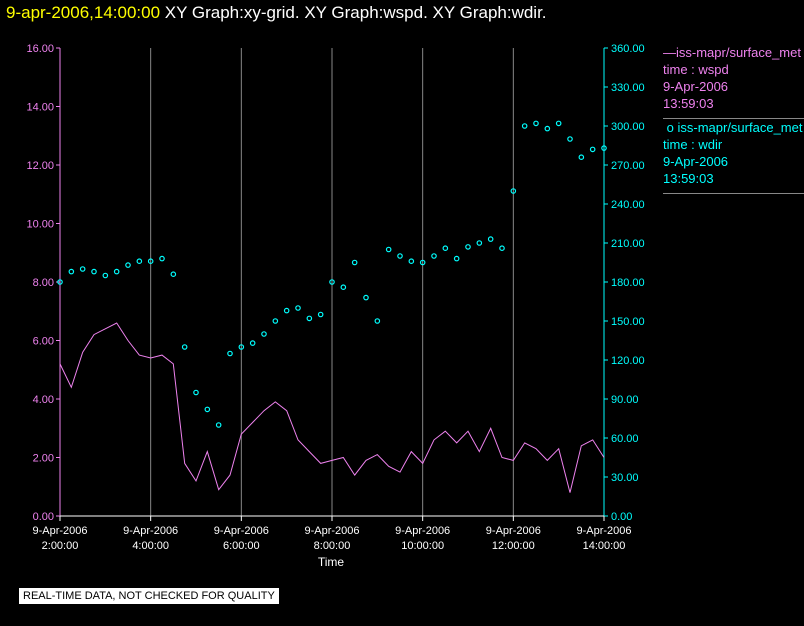  What do you see at coordinates (621, 517) in the screenshot?
I see `right-tick-label: 0.00` at bounding box center [621, 517].